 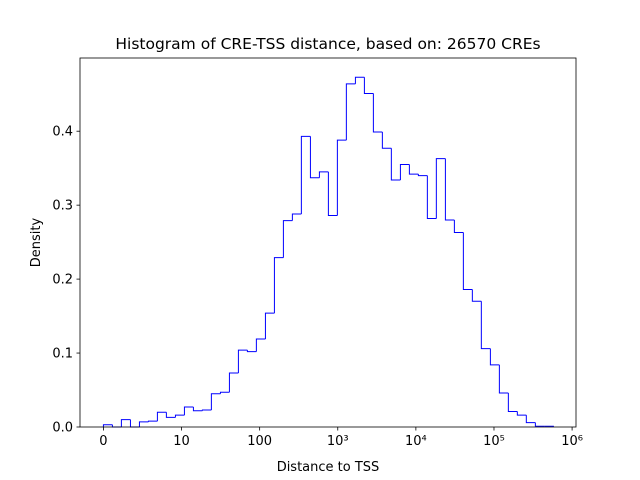 I want to click on x-tick-label: 10⁶, so click(x=572, y=441).